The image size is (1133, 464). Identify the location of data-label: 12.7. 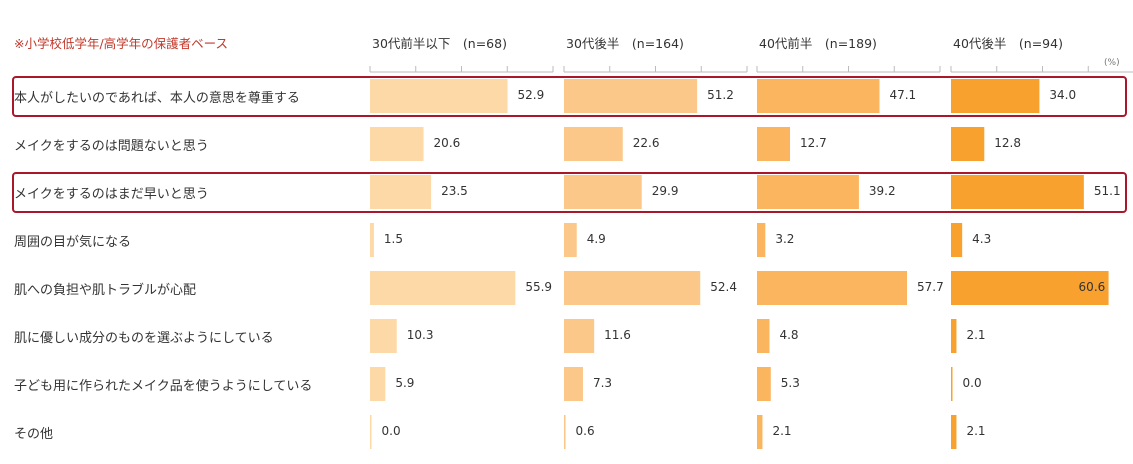
(813, 143).